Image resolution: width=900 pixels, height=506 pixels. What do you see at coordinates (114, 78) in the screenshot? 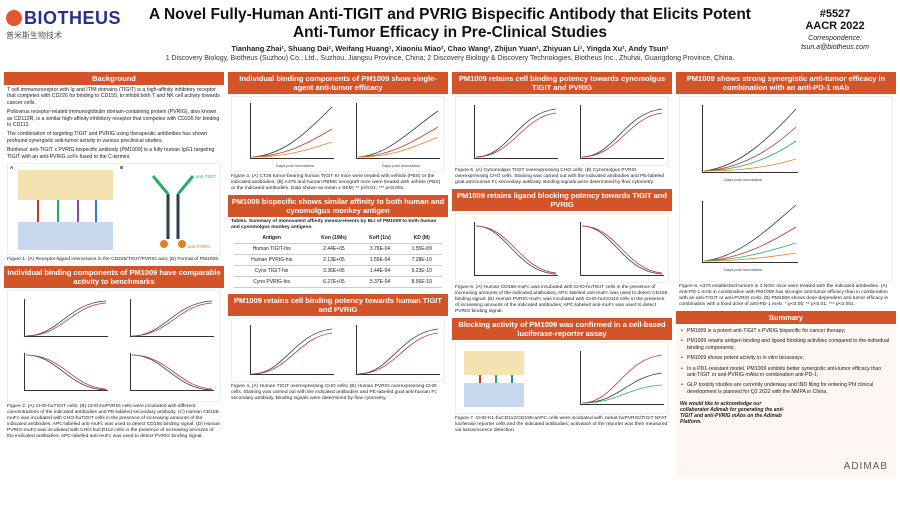
I see `background-title: Background` at bounding box center [114, 78].